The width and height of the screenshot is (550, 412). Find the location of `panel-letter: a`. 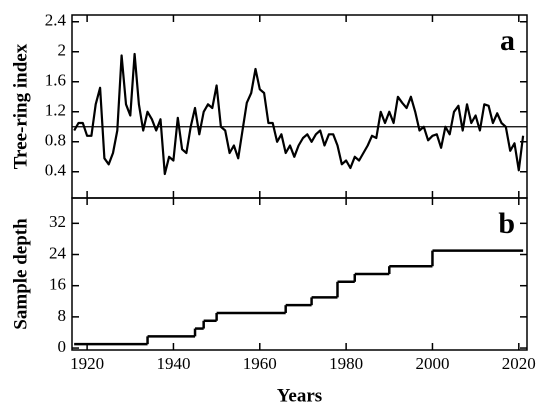

panel-letter: a is located at coordinates (507, 40).